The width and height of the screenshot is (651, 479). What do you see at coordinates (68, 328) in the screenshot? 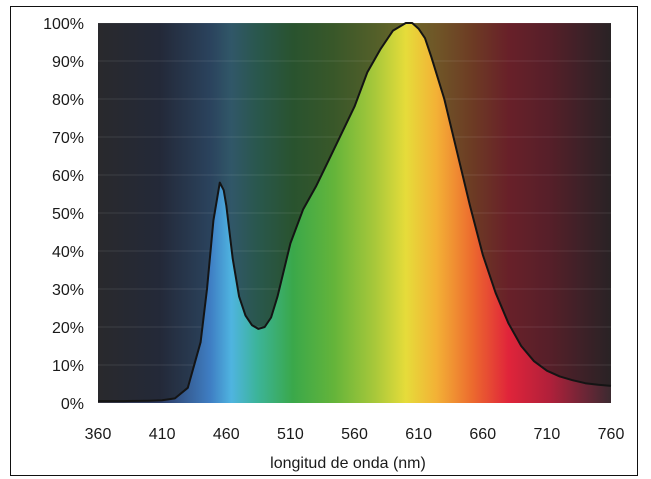
I see `y-tick-label: 20%` at bounding box center [68, 328].